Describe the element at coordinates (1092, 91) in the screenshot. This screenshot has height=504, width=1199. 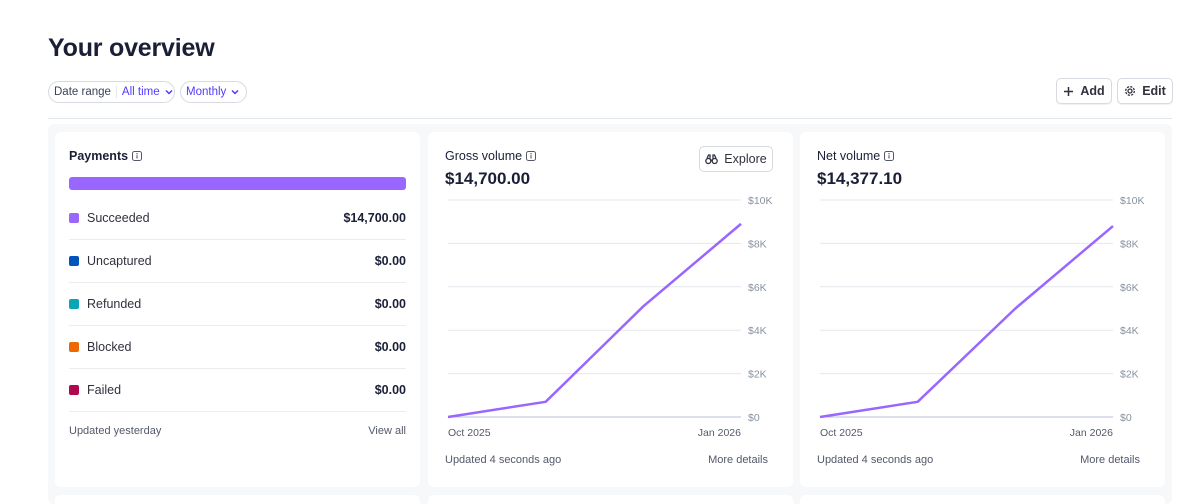
I see `add-button-label: Add` at that location.